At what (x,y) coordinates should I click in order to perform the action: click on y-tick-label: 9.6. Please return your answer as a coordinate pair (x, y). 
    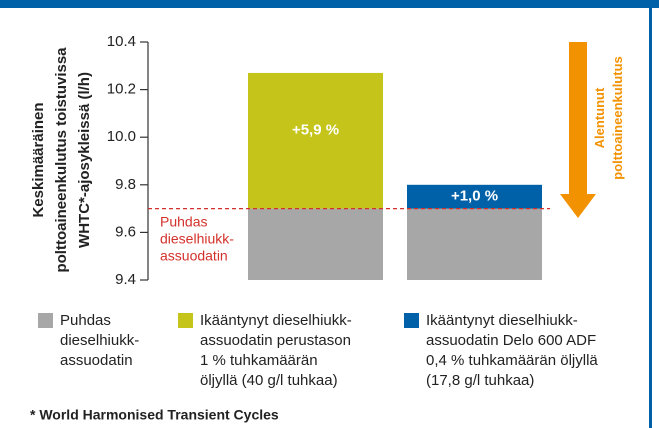
    Looking at the image, I should click on (125, 231).